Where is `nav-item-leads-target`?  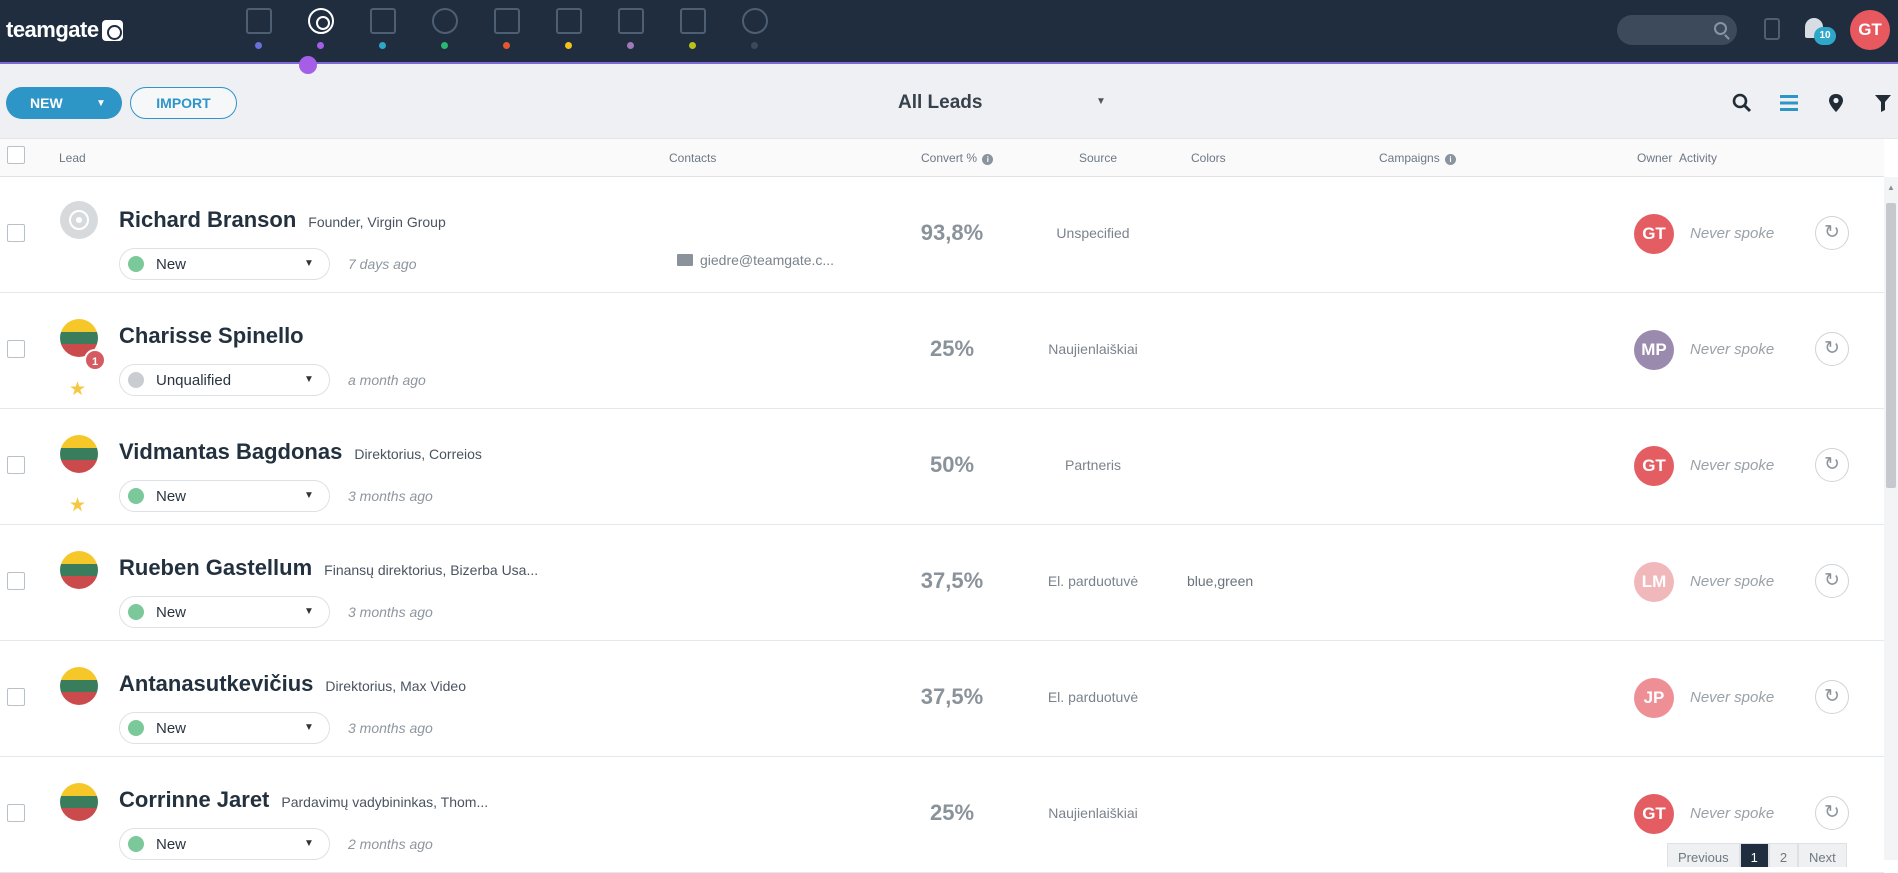
nav-item-leads-target is located at coordinates (319, 29).